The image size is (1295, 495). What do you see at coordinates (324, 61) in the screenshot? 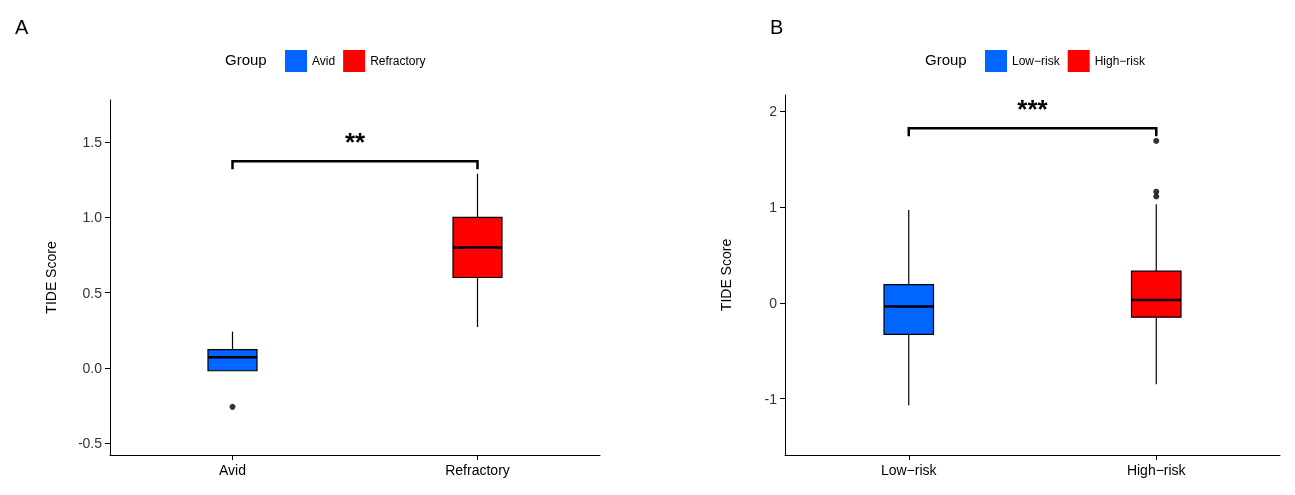
I see `legend-label: Avid` at bounding box center [324, 61].